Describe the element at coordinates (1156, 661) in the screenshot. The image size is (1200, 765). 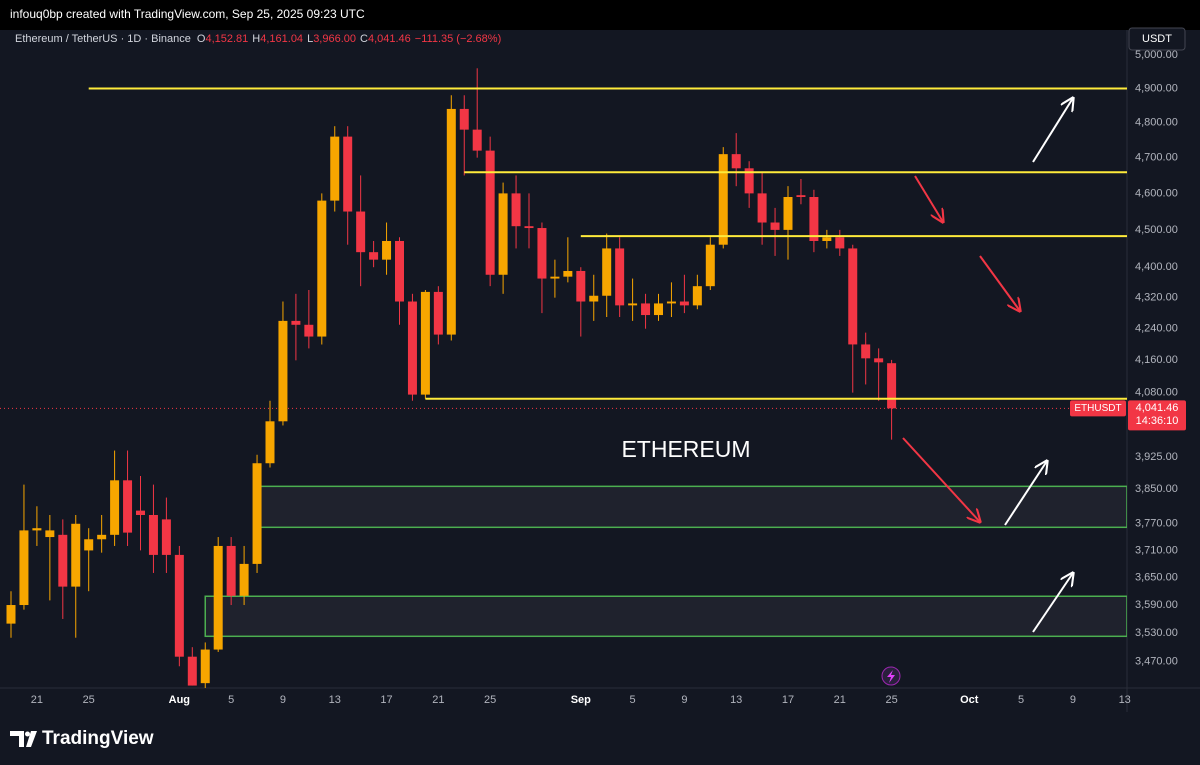
I see `y-tick-label: 3,470.00` at that location.